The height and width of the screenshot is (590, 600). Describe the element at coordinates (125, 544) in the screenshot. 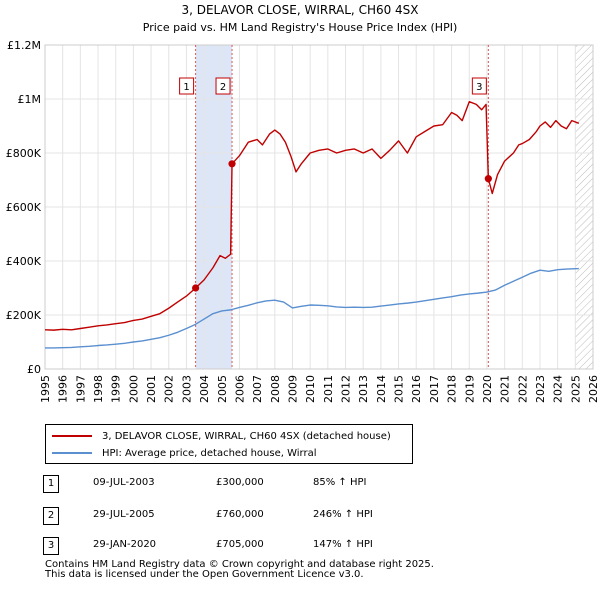

I see `sale-date: 29-JAN-2020` at that location.